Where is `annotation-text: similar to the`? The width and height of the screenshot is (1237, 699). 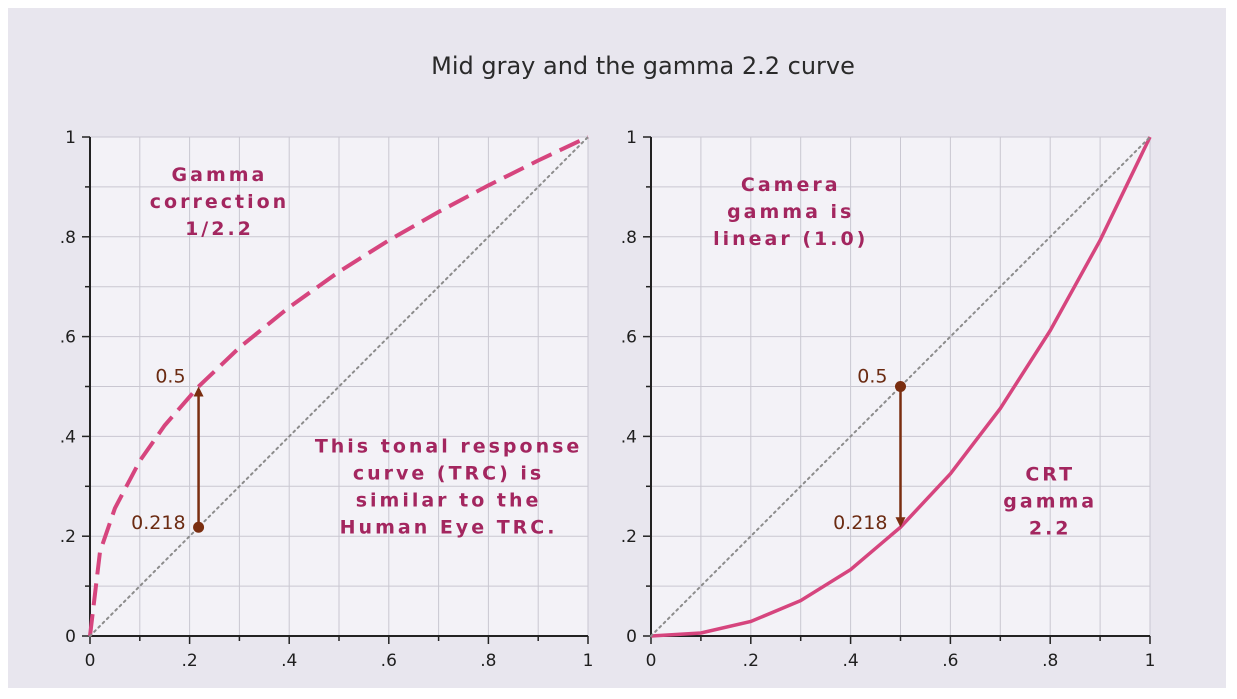
annotation-text: similar to the is located at coordinates (449, 500).